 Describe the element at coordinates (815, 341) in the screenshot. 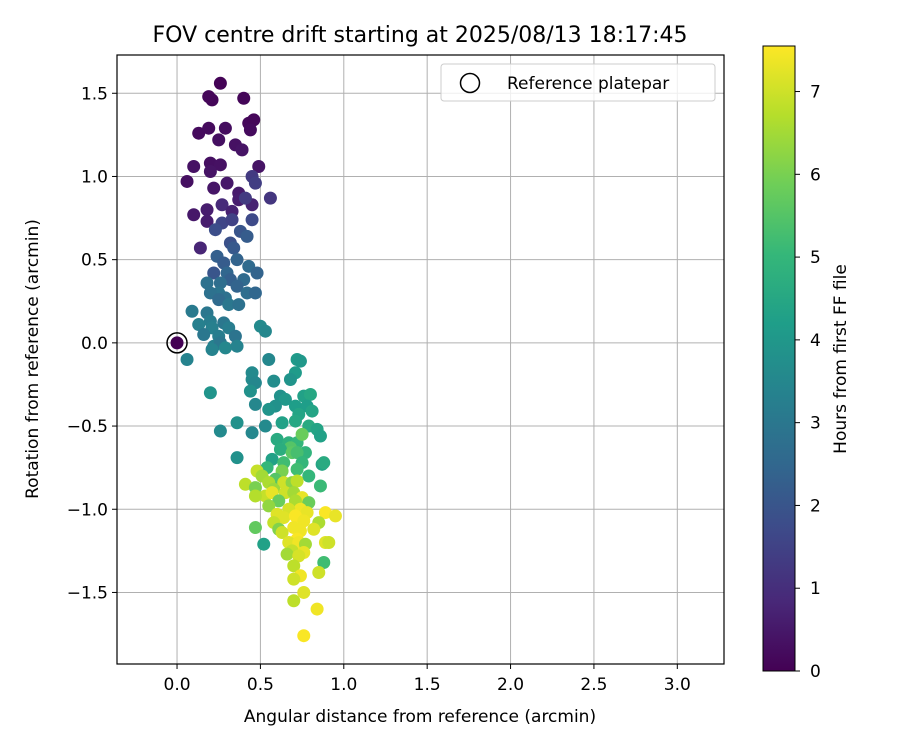

I see `colorbar-tick-label: 4` at that location.